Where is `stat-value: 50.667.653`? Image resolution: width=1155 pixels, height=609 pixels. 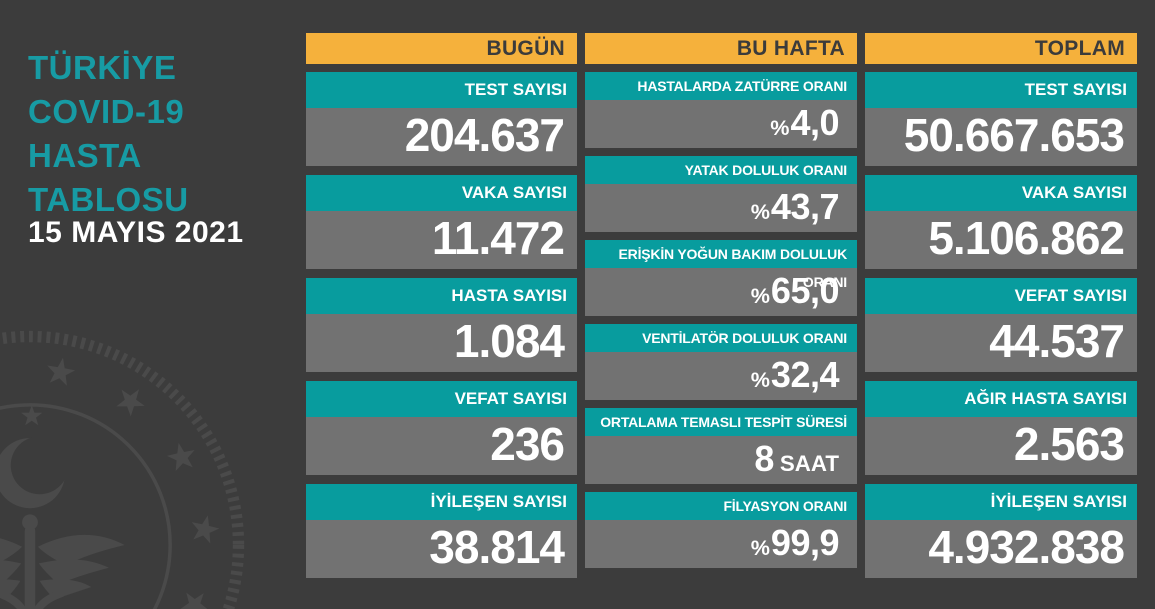 stat-value: 50.667.653 is located at coordinates (1001, 137).